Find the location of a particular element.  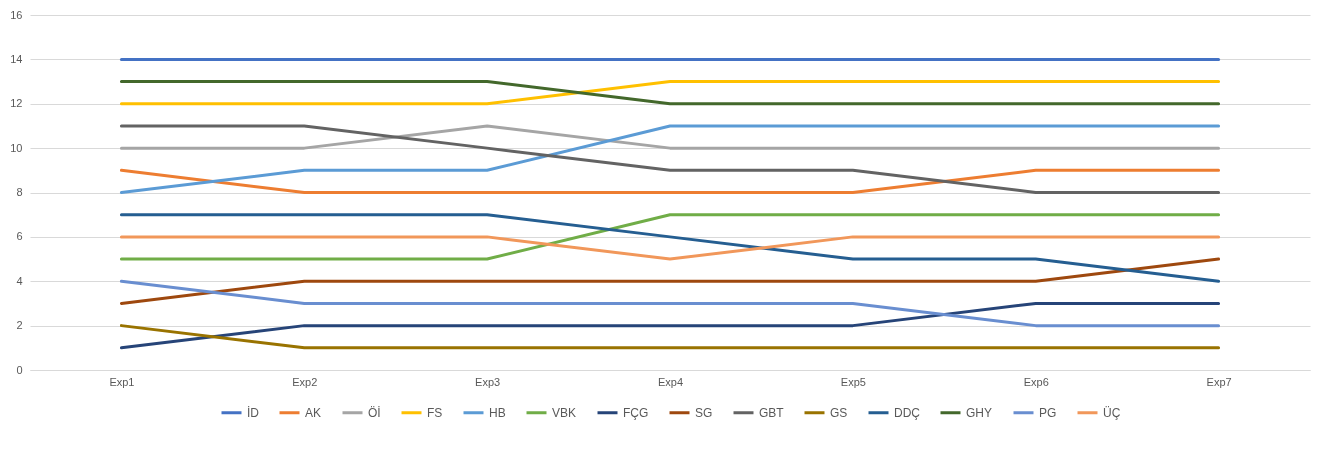

y-tick-label: 16 is located at coordinates (16, 14).